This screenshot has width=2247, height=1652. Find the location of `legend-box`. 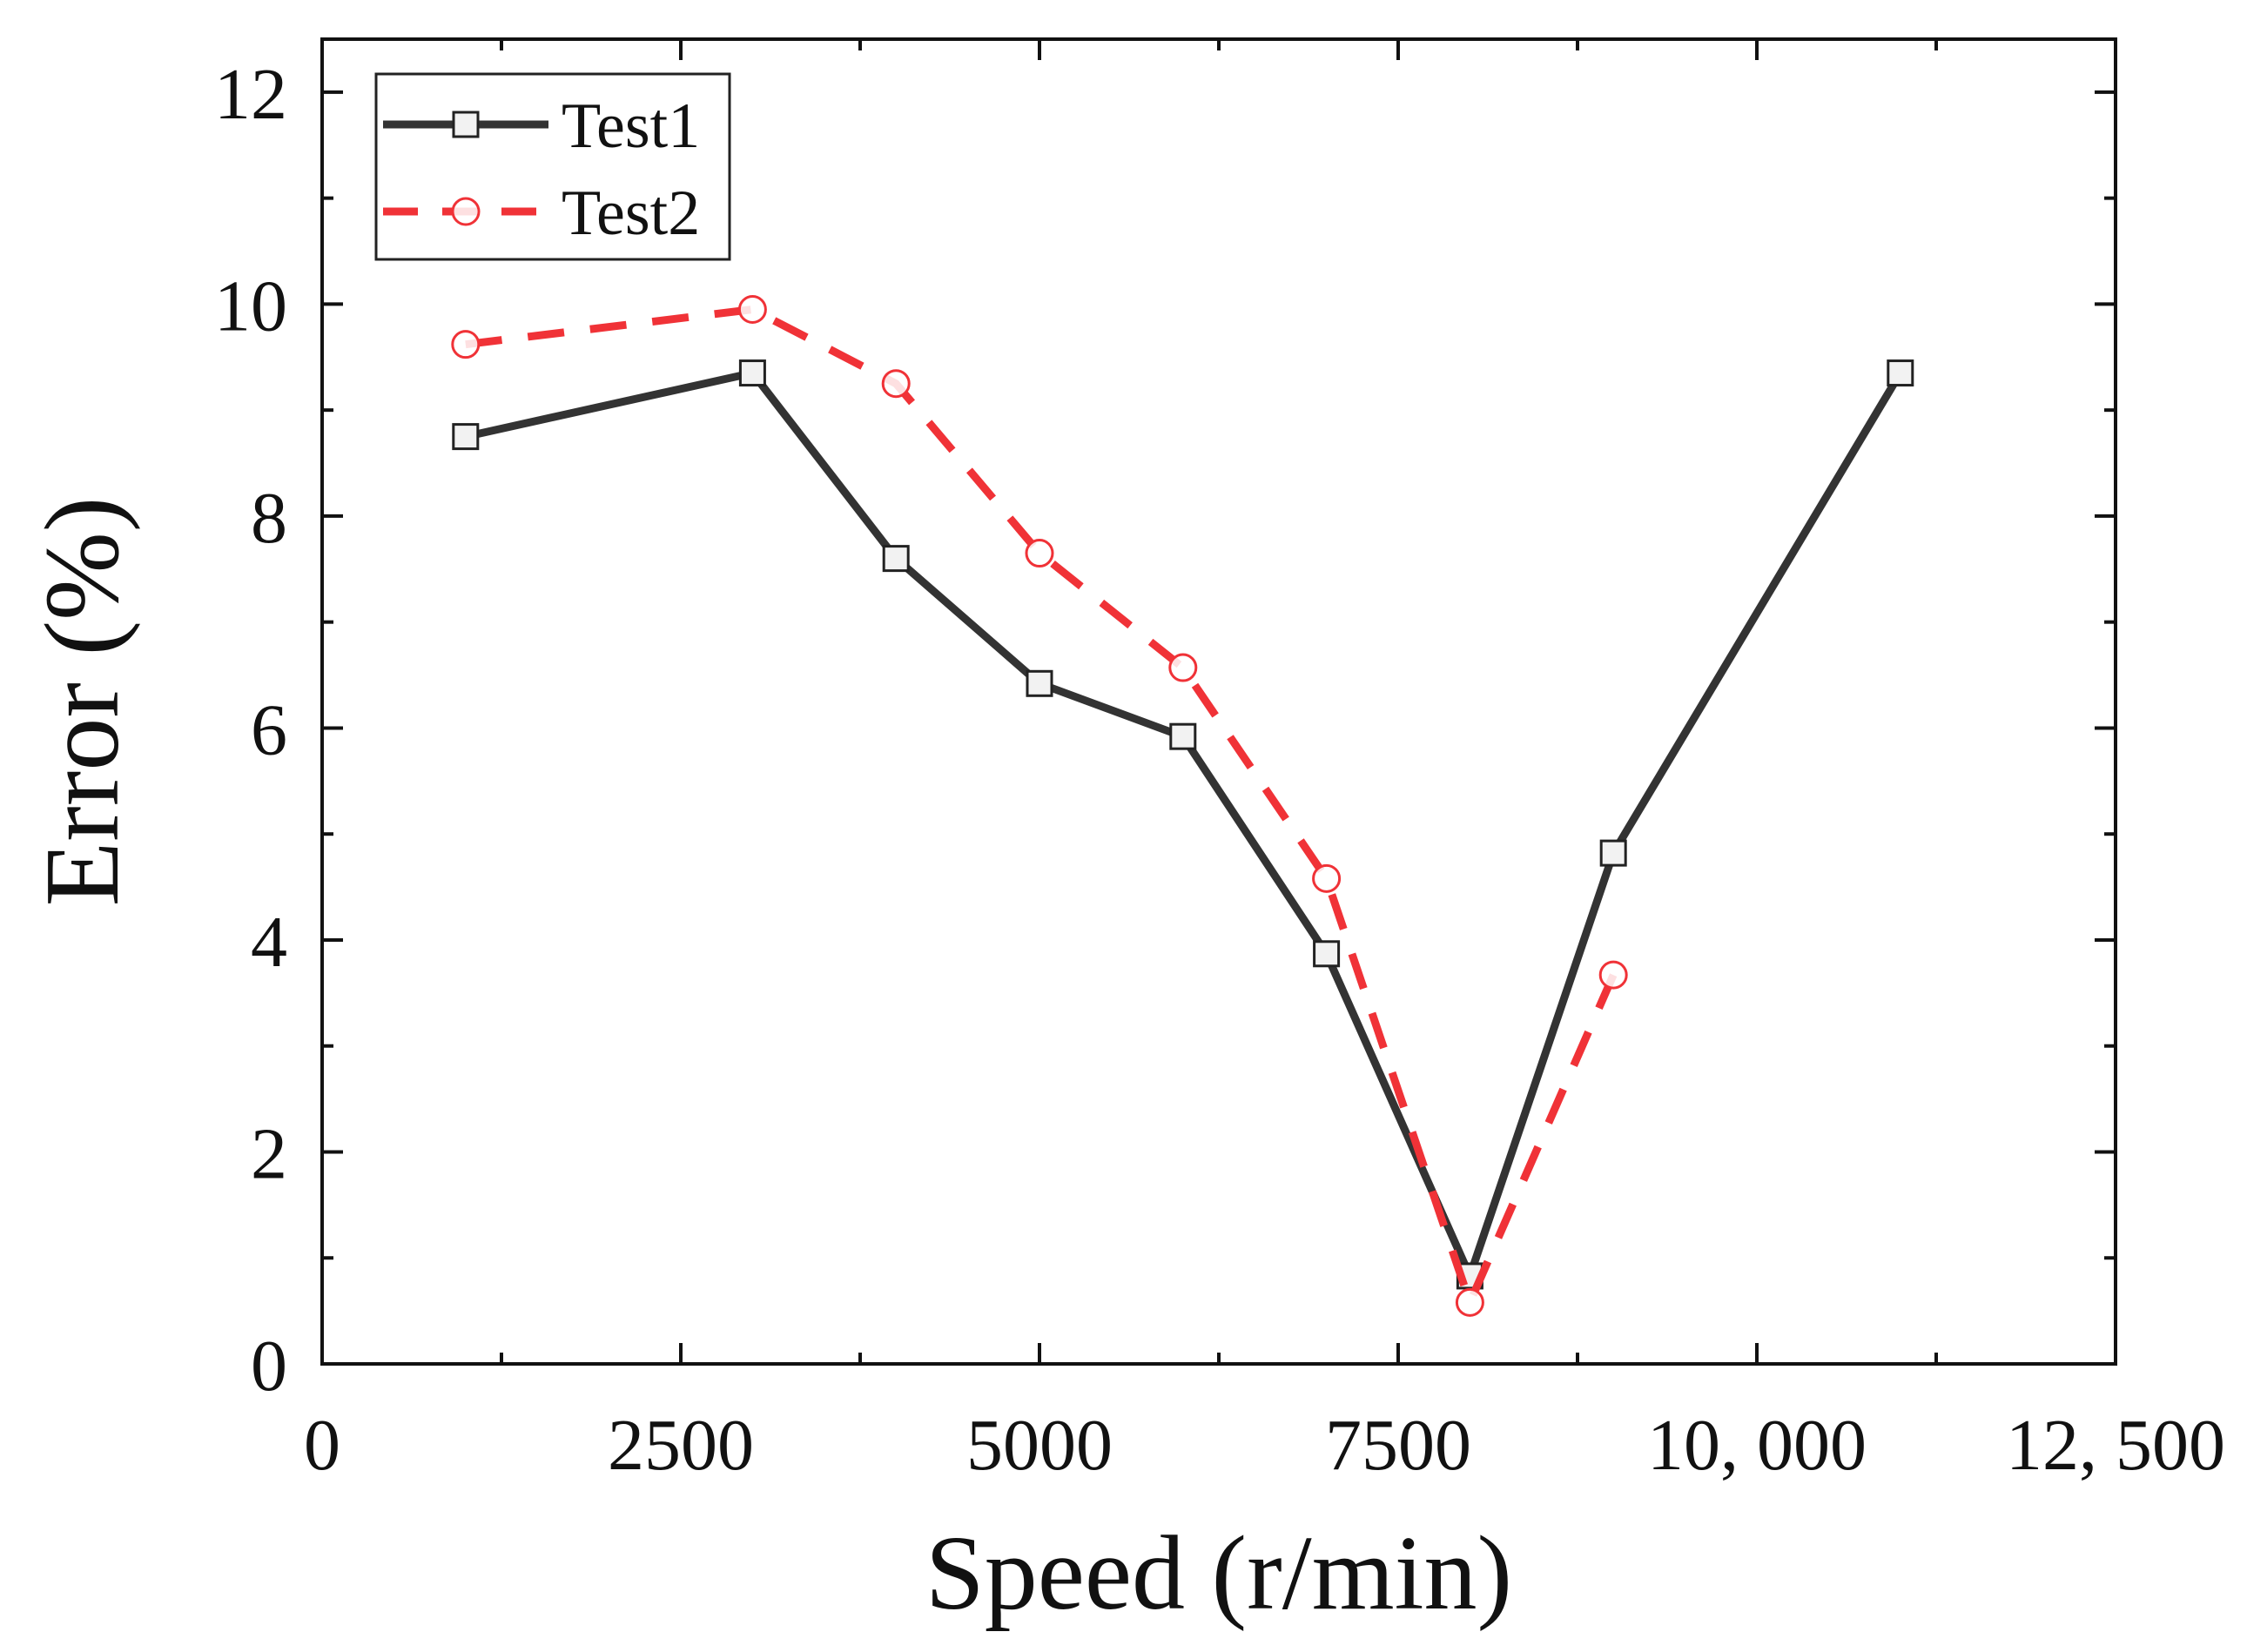

legend-box is located at coordinates (552, 167).